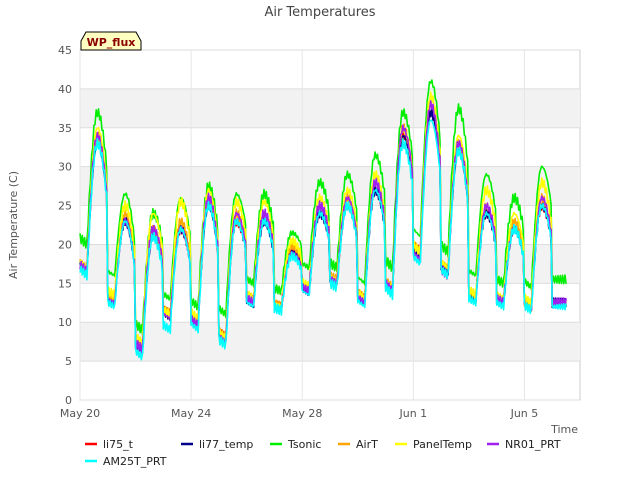  Describe the element at coordinates (564, 429) in the screenshot. I see `x-axis-label: Time` at that location.